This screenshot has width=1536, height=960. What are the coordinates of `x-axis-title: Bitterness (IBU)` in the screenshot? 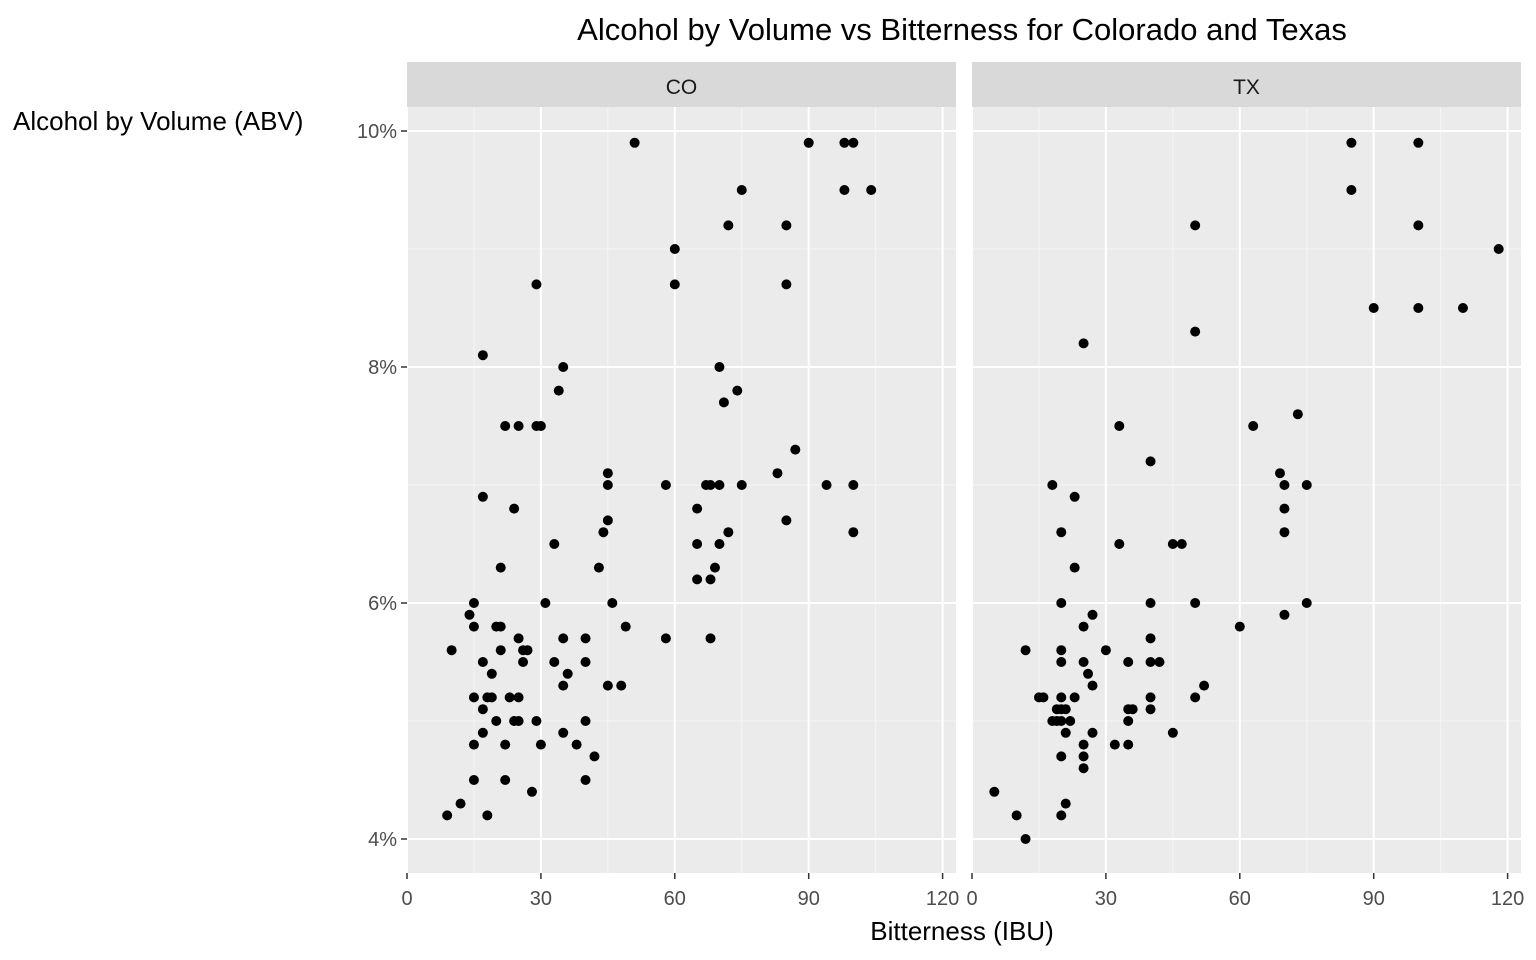 It's located at (962, 931).